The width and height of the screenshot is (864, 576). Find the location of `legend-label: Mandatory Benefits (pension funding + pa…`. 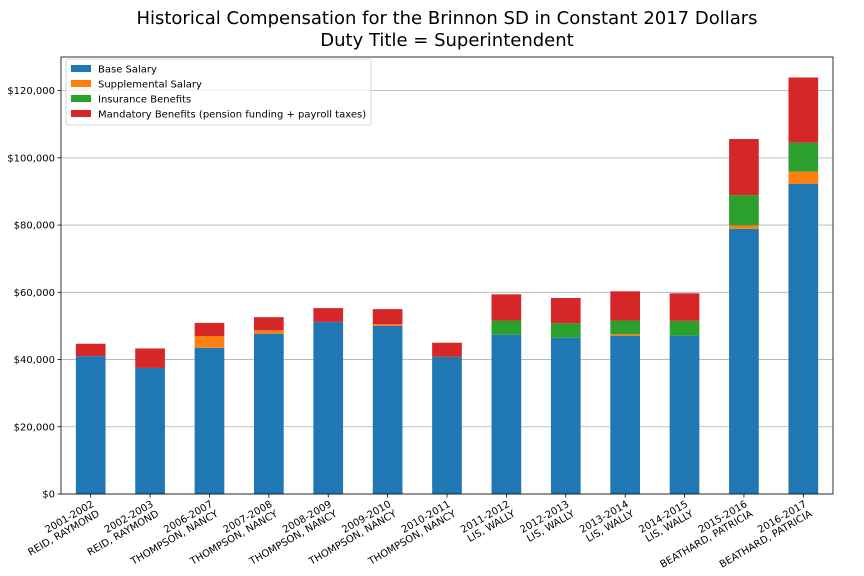

legend-label: Mandatory Benefits (pension funding + pa… is located at coordinates (232, 115).